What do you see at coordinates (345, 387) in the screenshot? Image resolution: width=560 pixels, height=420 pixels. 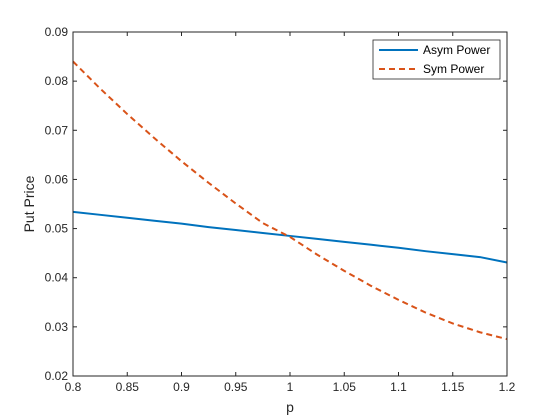 I see `x-tick-label: 1.05` at bounding box center [345, 387].